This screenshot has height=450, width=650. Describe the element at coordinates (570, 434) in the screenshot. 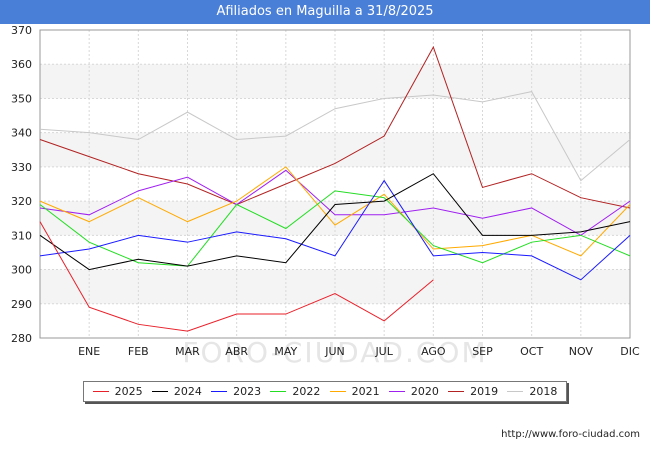

I see `source-url: http://www.foro-ciudad.com` at that location.